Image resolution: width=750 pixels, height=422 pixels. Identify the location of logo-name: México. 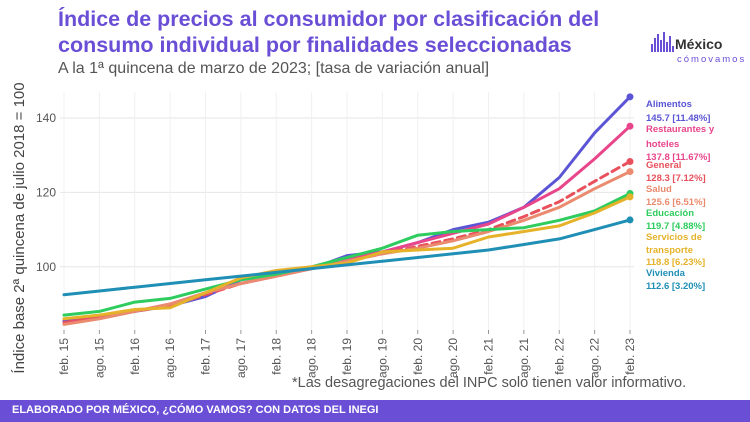
(699, 44).